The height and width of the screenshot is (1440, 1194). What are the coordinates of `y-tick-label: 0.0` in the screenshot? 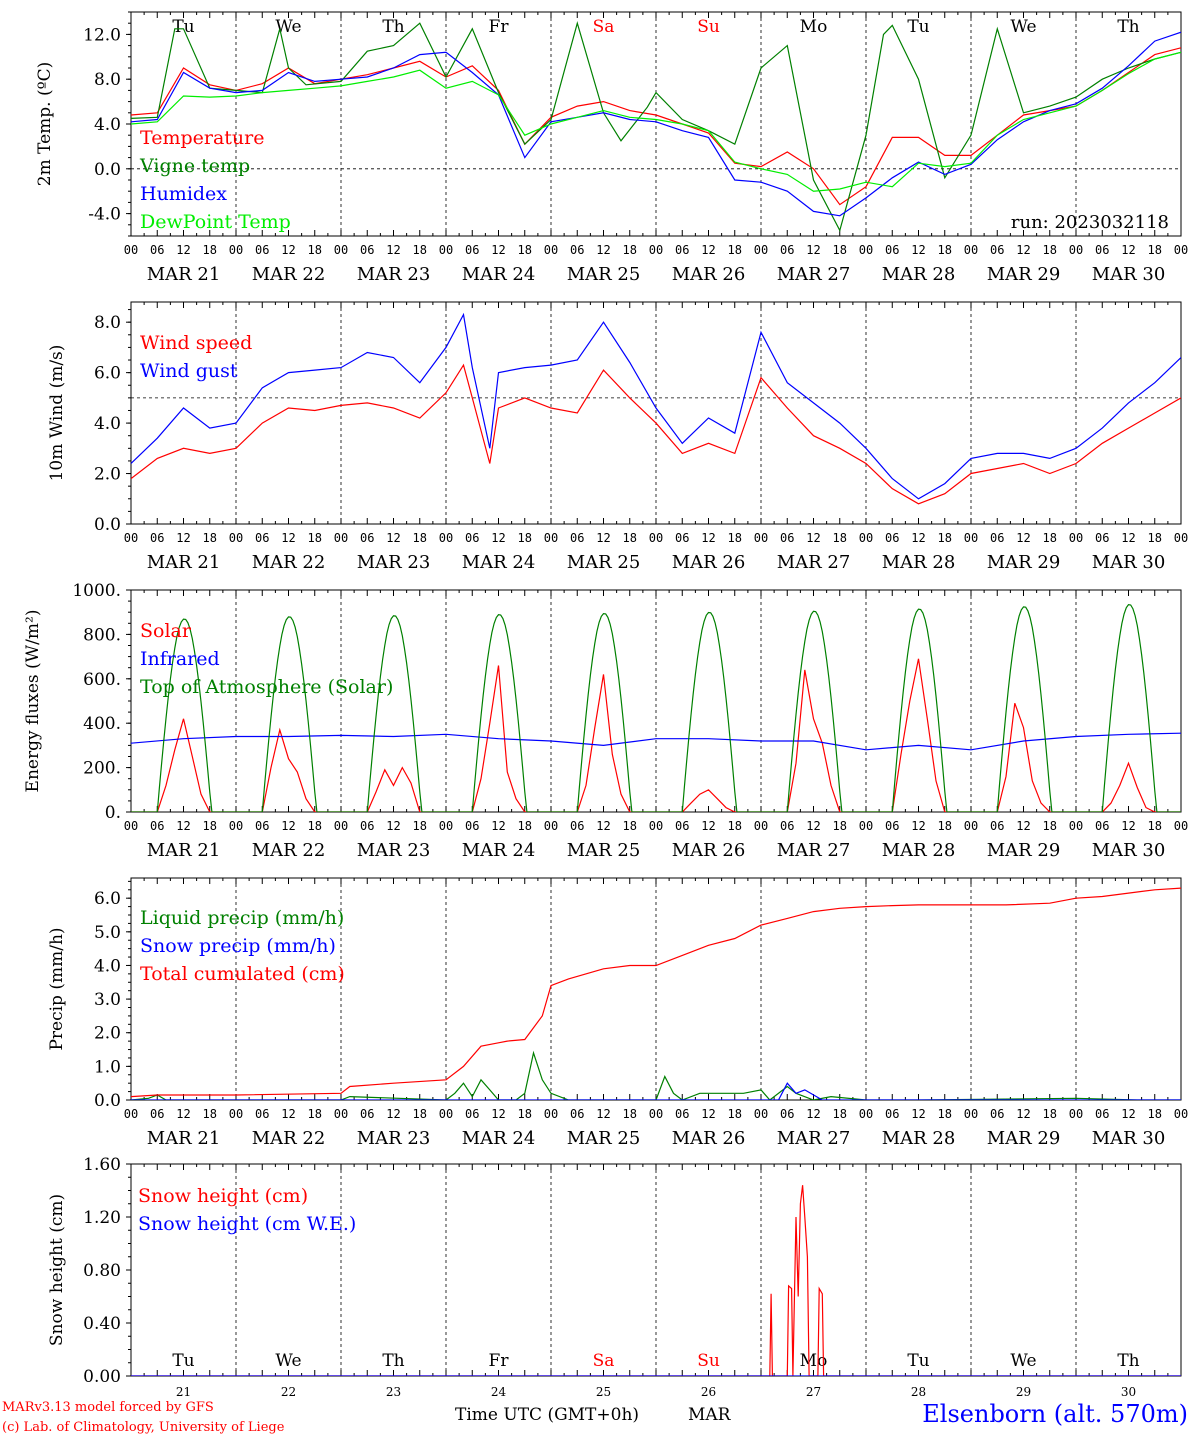 It's located at (107, 1101).